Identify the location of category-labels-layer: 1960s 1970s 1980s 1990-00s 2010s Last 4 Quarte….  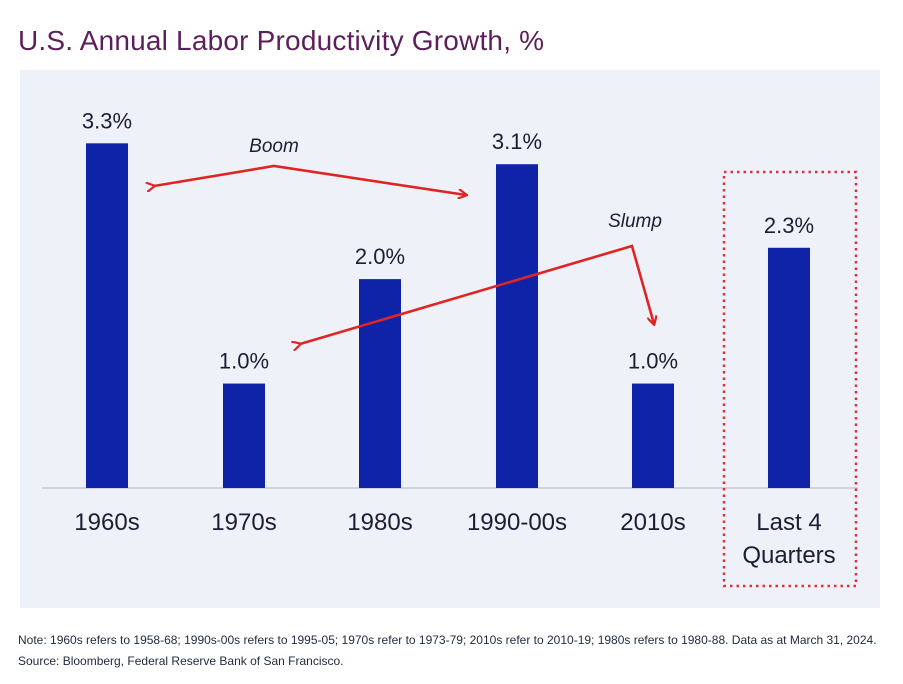
(454, 539).